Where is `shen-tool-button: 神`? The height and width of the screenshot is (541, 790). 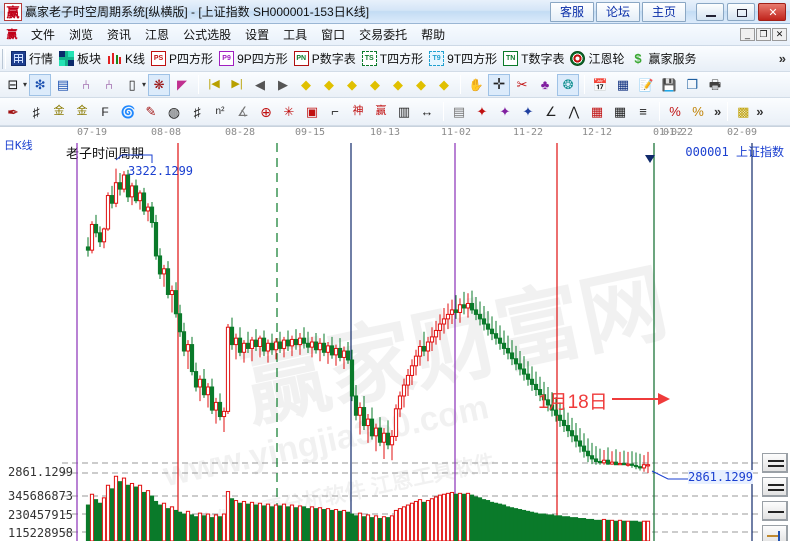 shen-tool-button: 神 is located at coordinates (358, 112).